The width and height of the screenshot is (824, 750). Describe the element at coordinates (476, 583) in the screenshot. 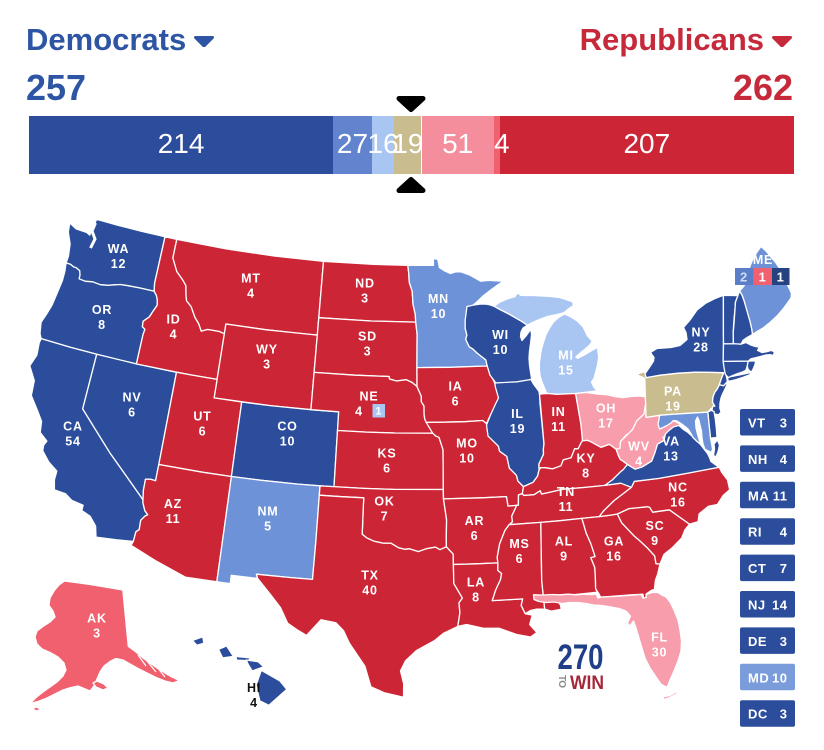

I see `svg-text: LA` at that location.